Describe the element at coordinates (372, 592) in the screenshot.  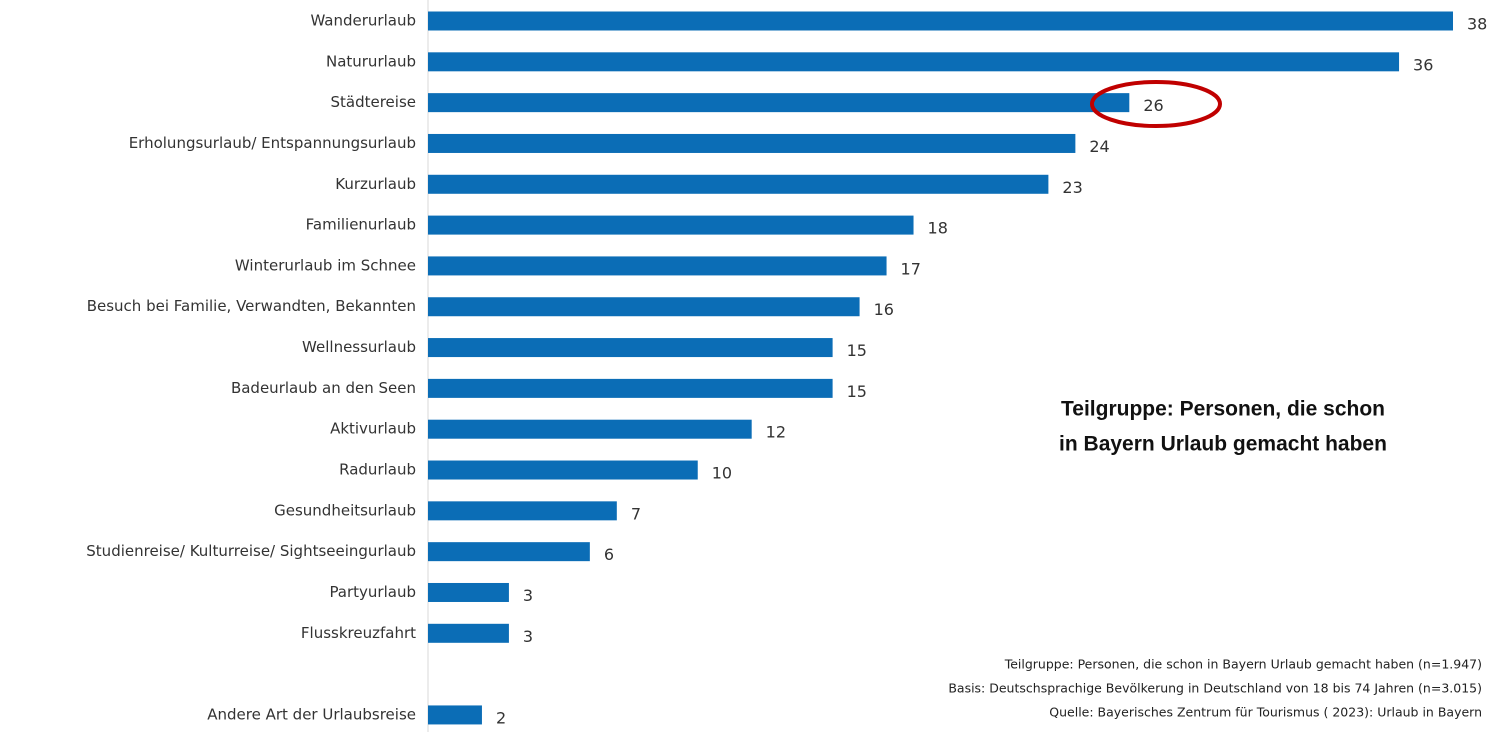
I see `category-label: Partyurlaub` at that location.